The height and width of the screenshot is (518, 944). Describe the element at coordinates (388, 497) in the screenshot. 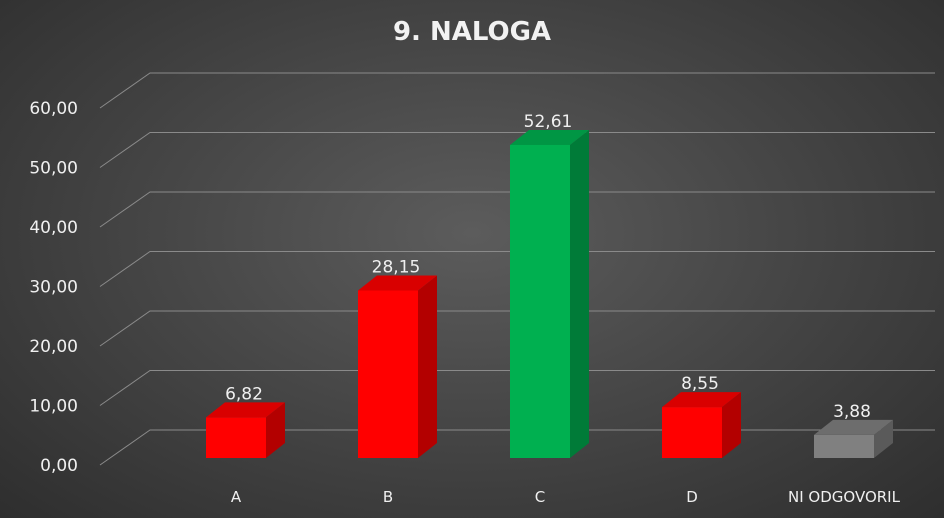

I see `category-label: B` at that location.